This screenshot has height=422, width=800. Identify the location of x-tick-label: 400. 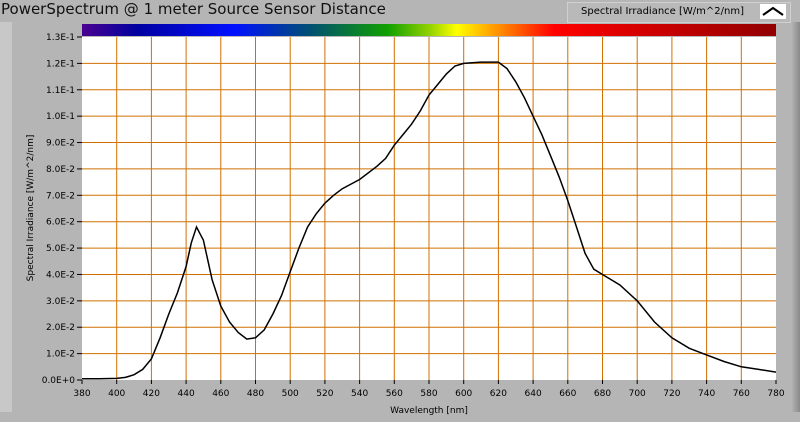
(116, 394).